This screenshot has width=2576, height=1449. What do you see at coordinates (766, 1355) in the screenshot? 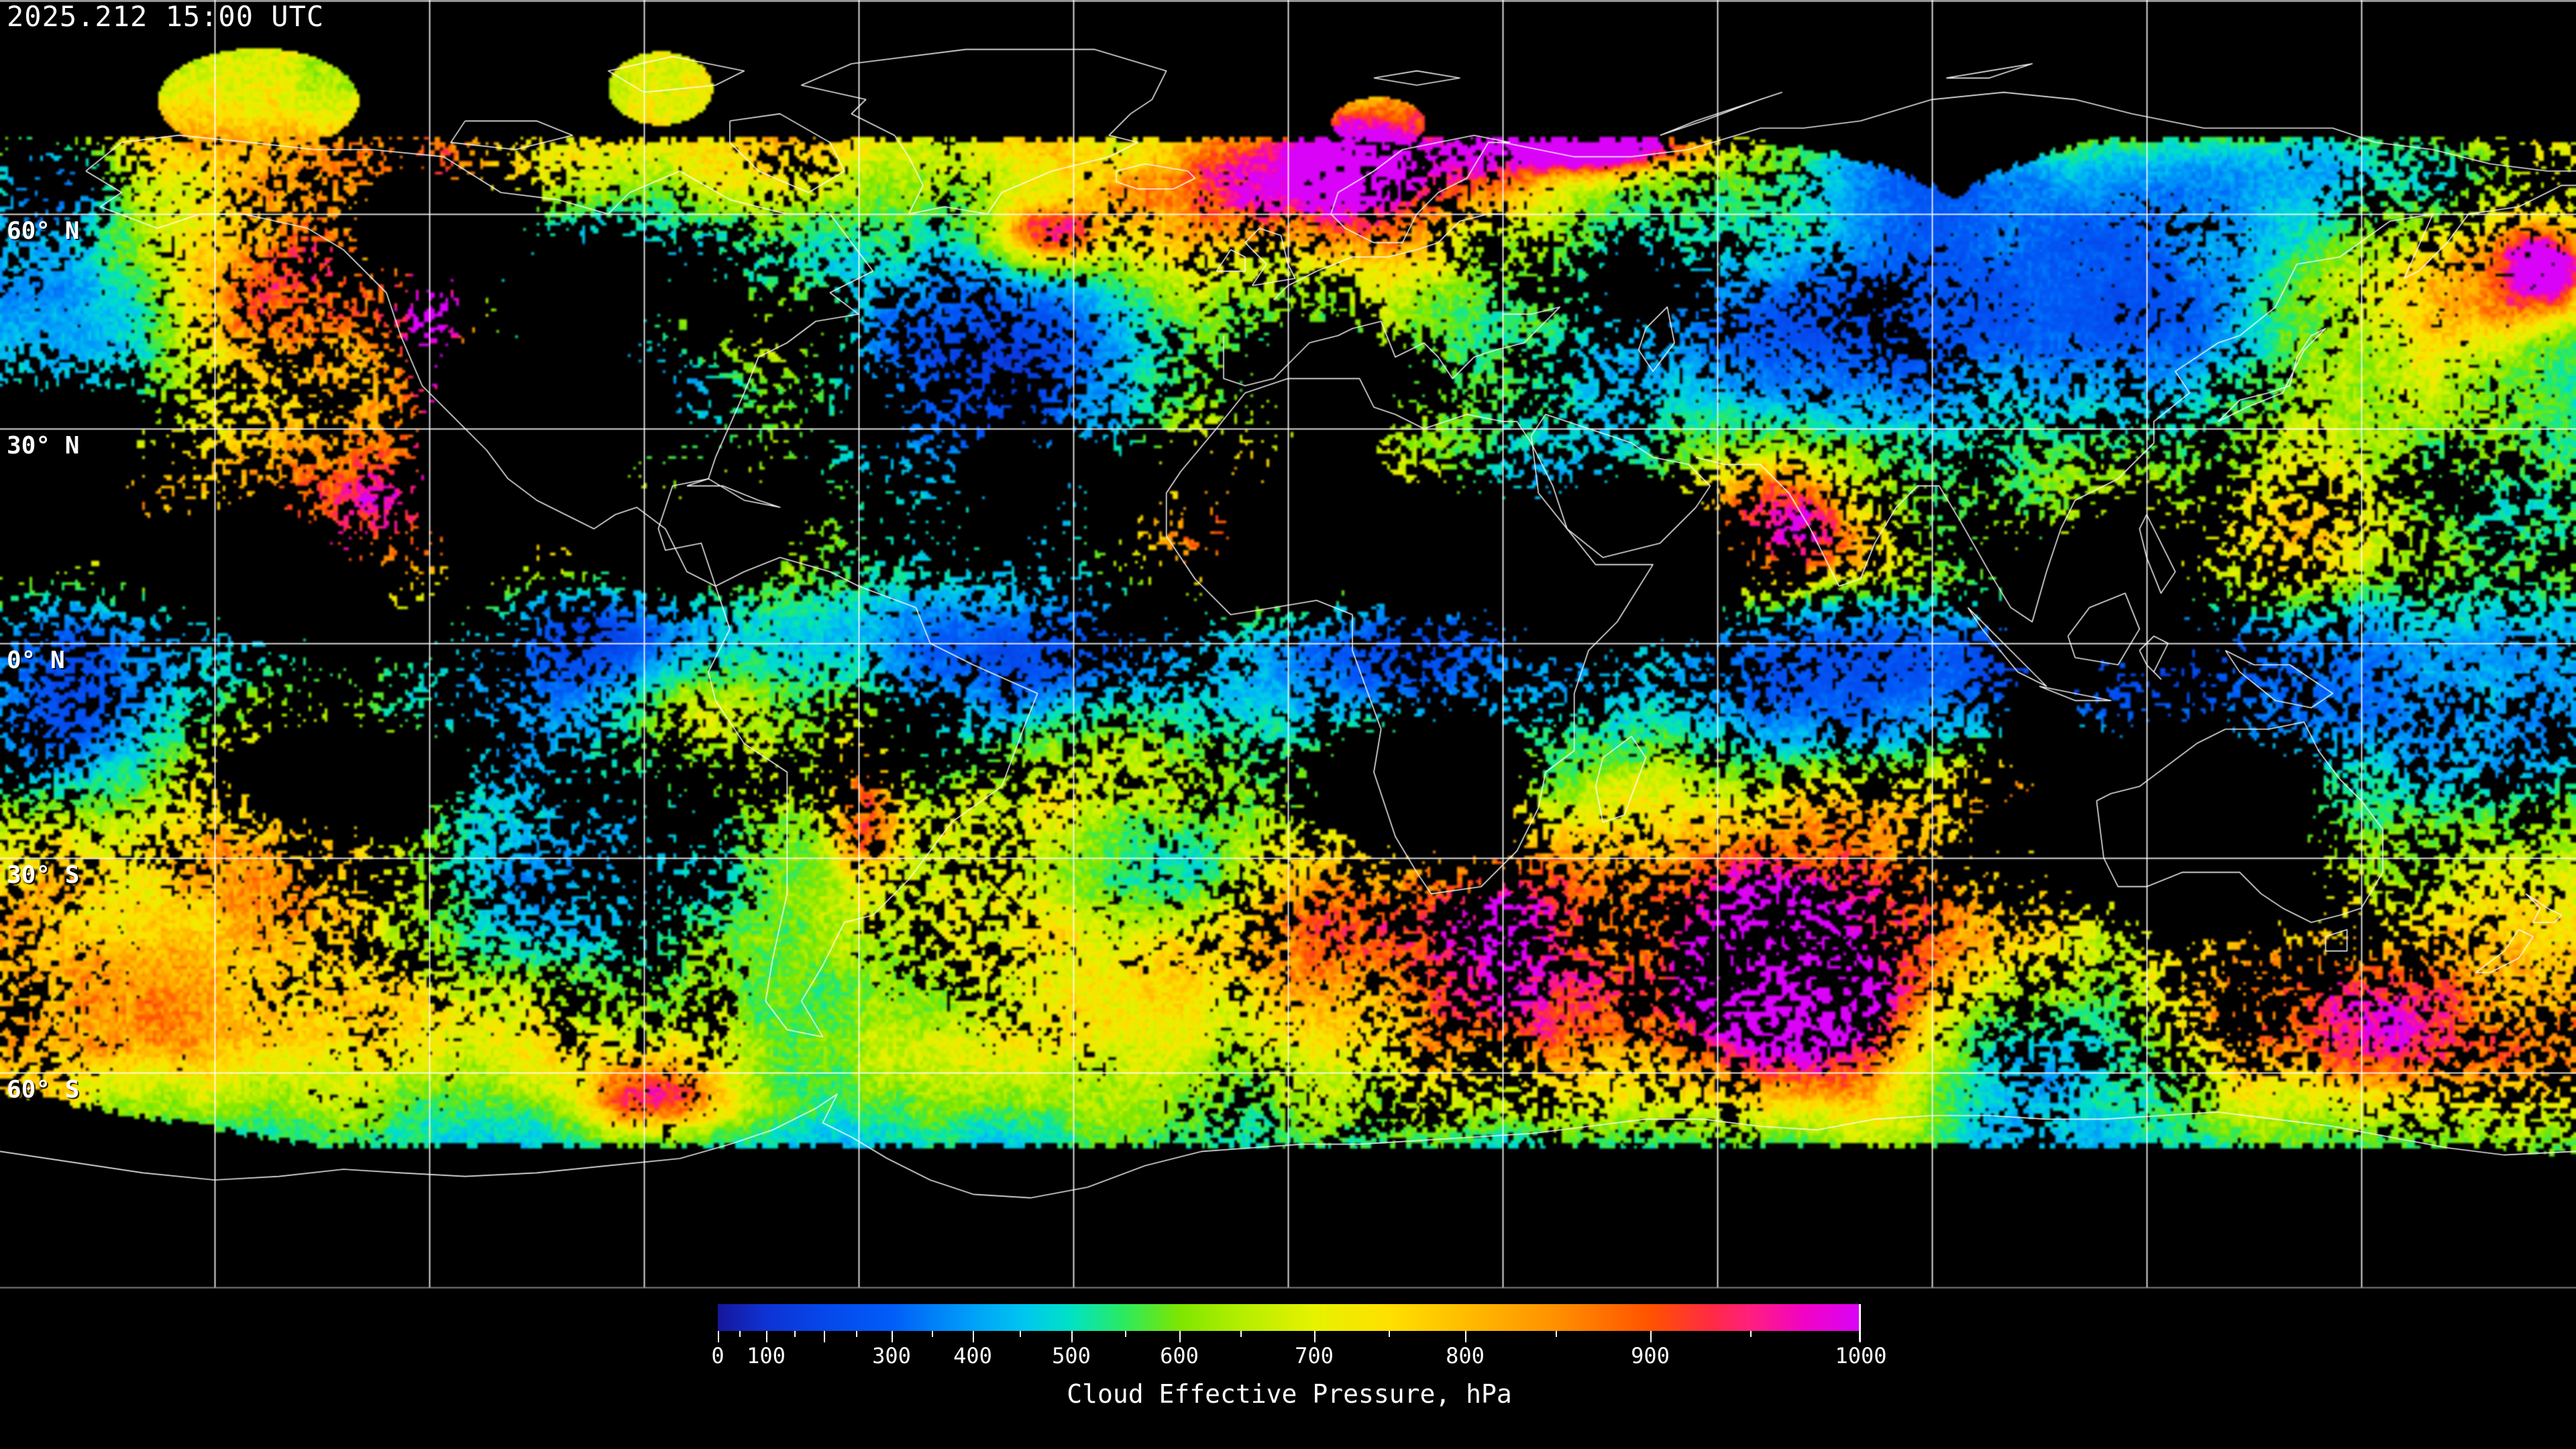
I see `colorbar-tick-label: 100` at bounding box center [766, 1355].